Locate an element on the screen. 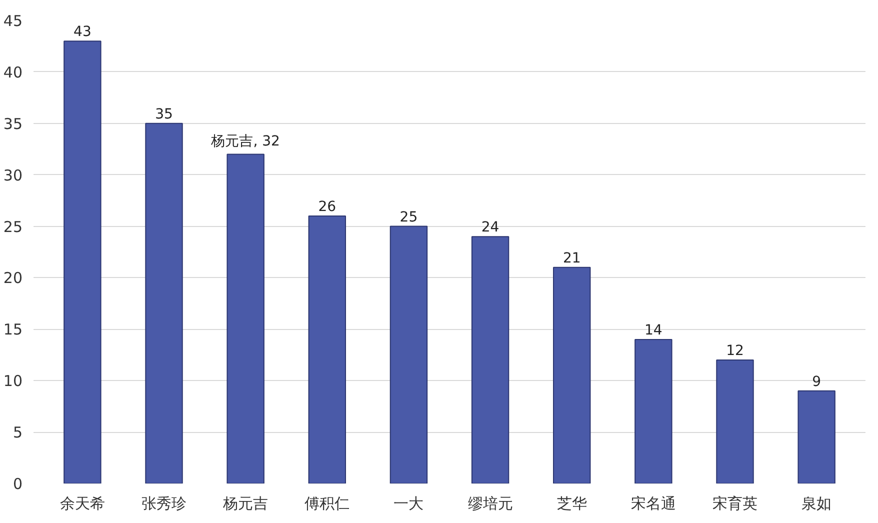  y-tick-label: 30 is located at coordinates (13, 175).